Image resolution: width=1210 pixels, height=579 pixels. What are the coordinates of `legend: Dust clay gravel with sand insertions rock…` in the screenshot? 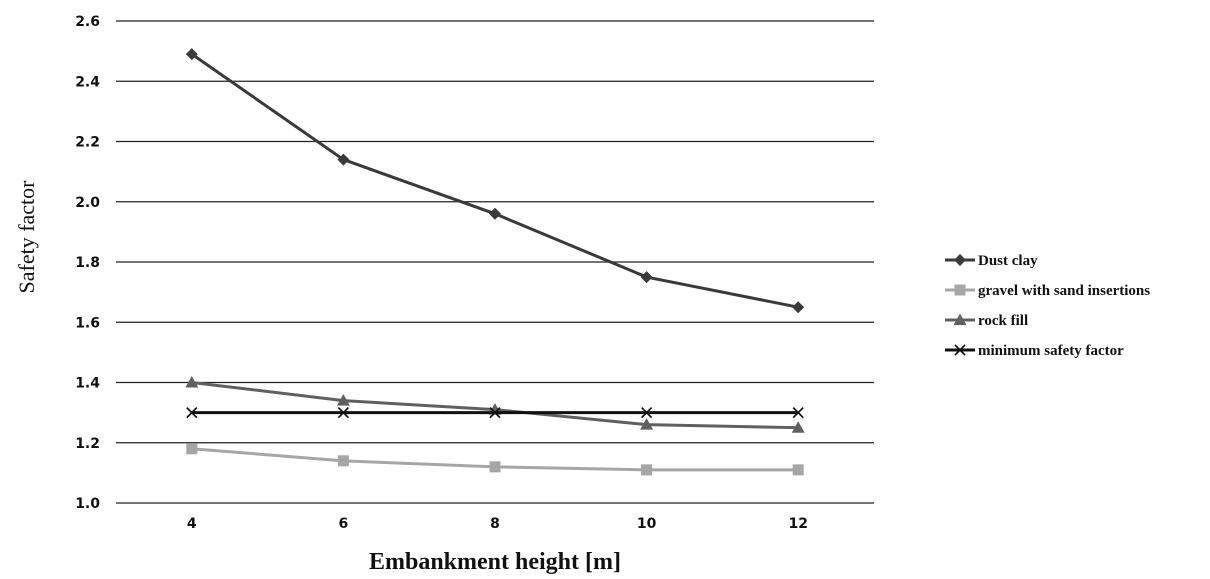 It's located at (1047, 306).